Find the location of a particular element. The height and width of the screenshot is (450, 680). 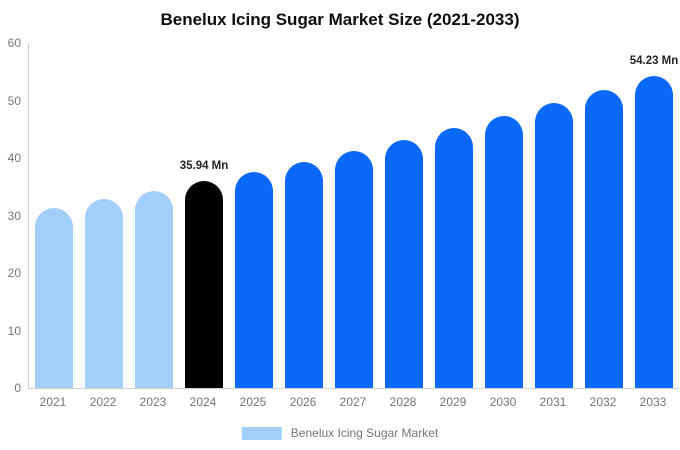

x-axis-label-2031: 2031 is located at coordinates (553, 402).